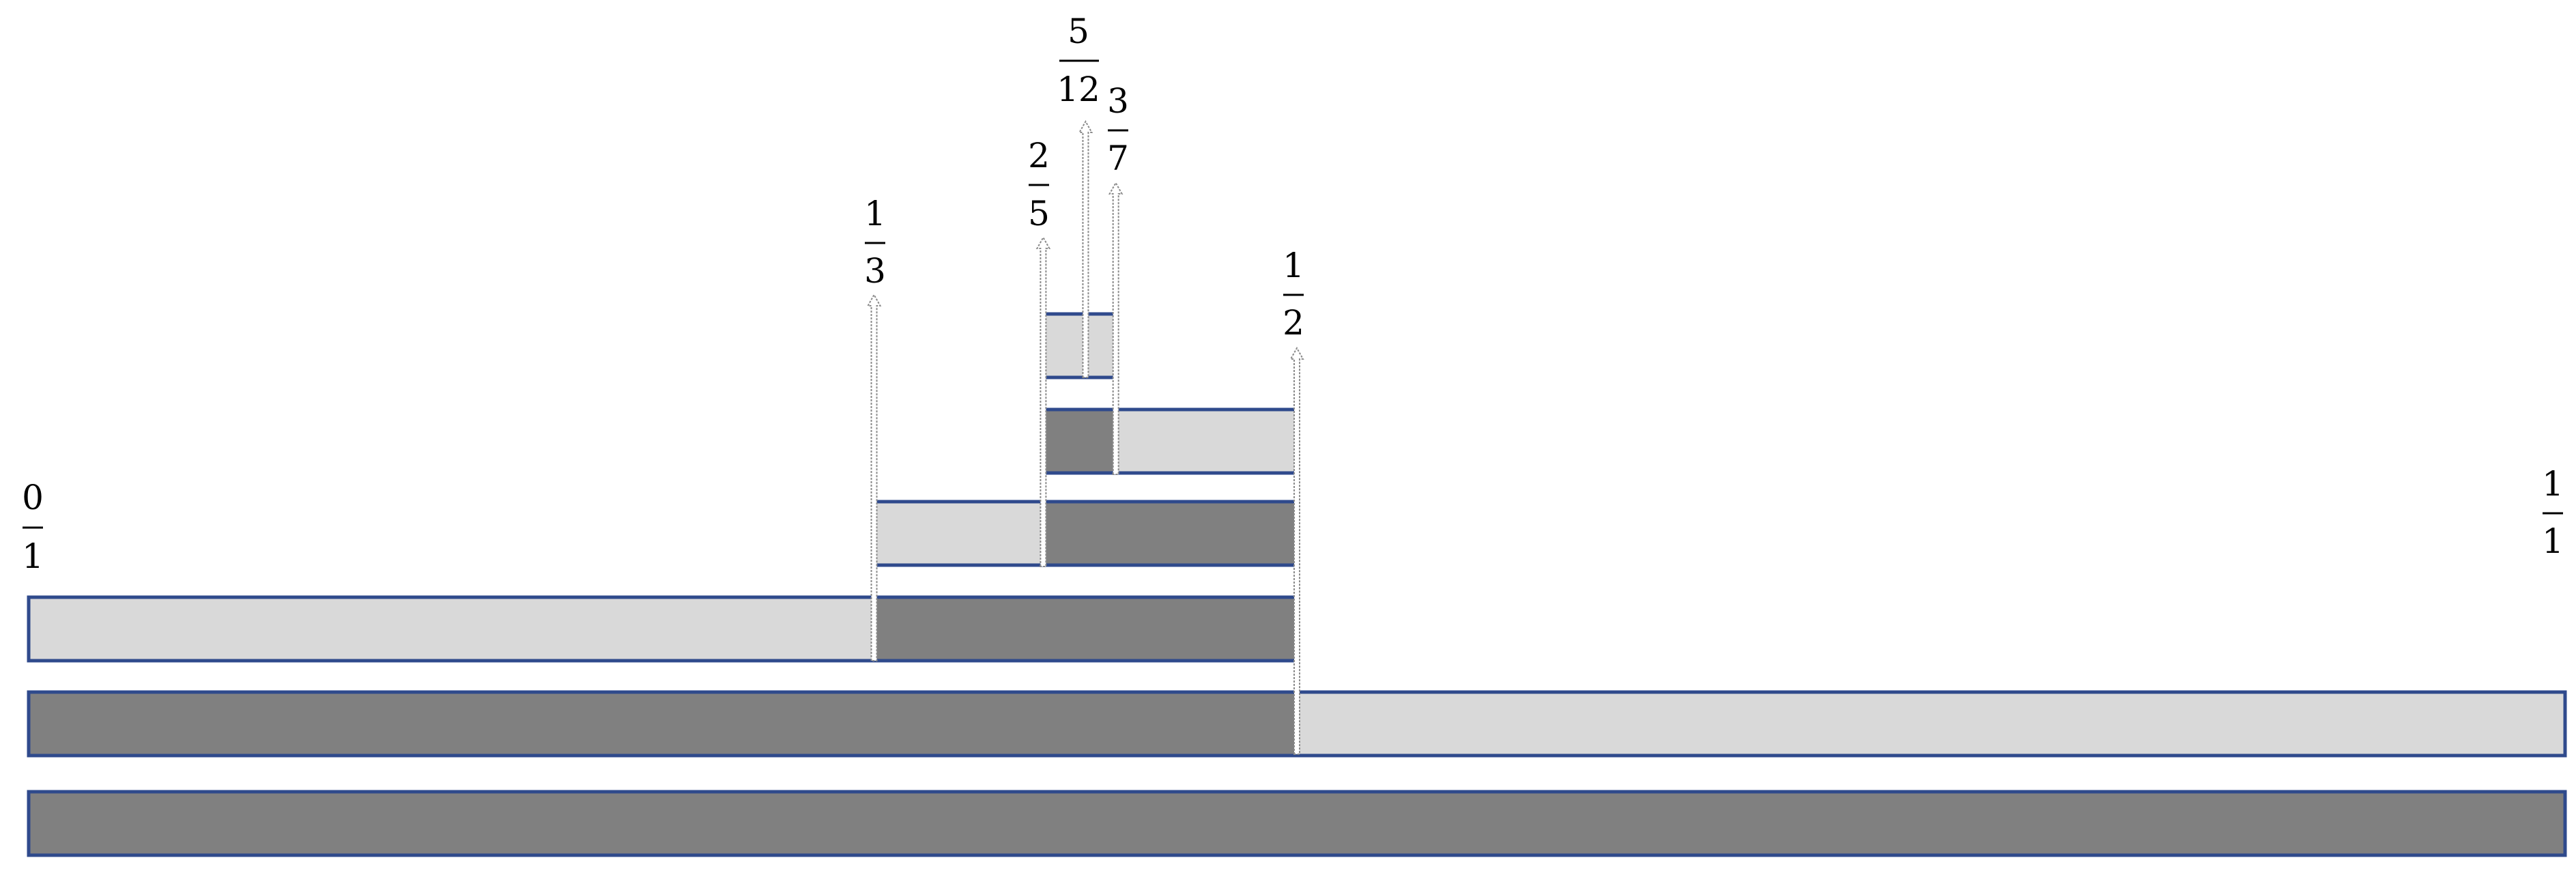 The image size is (2576, 875). Describe the element at coordinates (2553, 541) in the screenshot. I see `label-1-1-denominator: 1` at that location.